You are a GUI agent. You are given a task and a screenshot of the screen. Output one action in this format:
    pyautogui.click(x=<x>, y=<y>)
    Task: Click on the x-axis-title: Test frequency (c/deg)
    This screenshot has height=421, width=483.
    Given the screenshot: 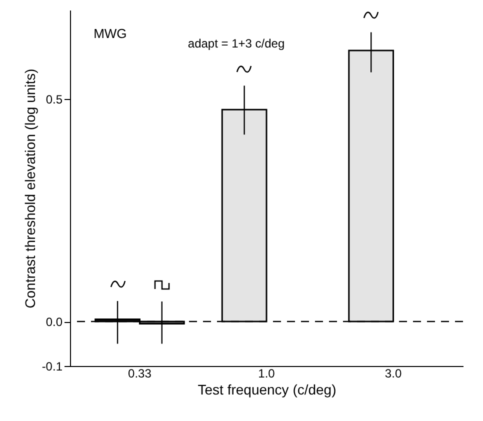 What is the action you would take?
    pyautogui.click(x=267, y=390)
    